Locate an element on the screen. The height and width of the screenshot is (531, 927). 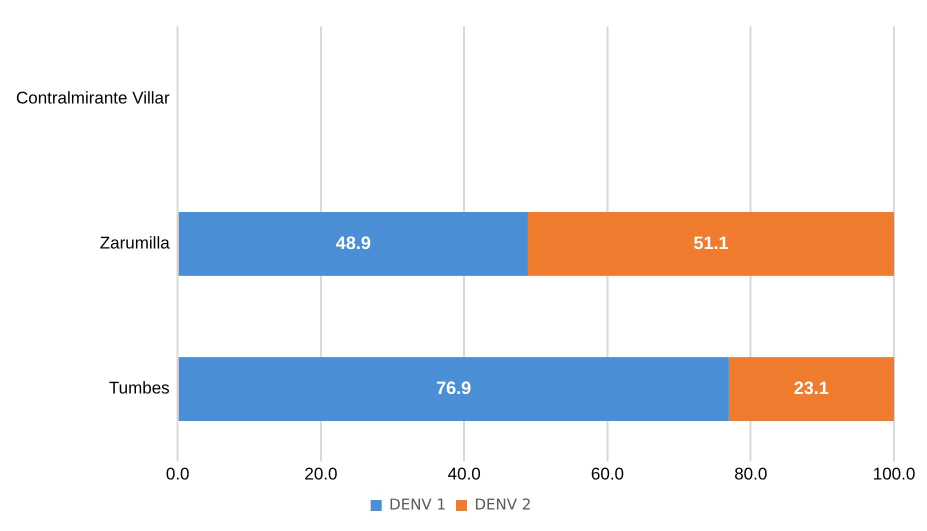
data-label: 23.1 is located at coordinates (811, 388).